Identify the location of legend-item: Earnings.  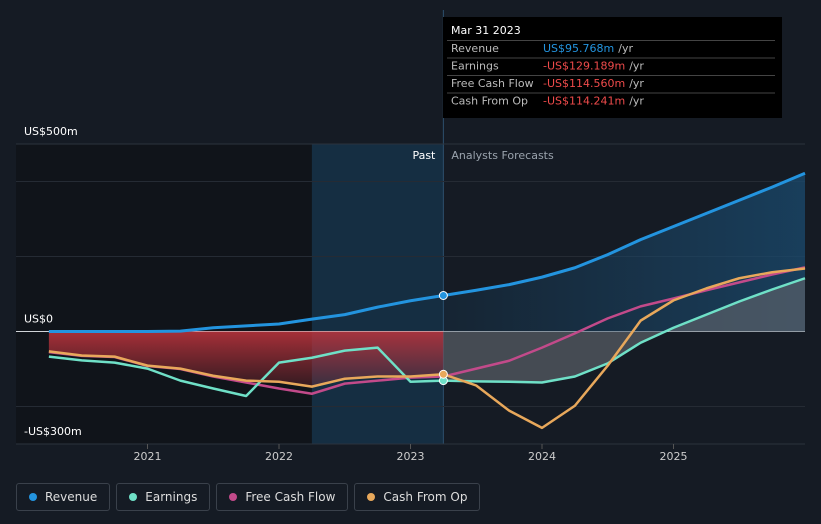
(163, 497).